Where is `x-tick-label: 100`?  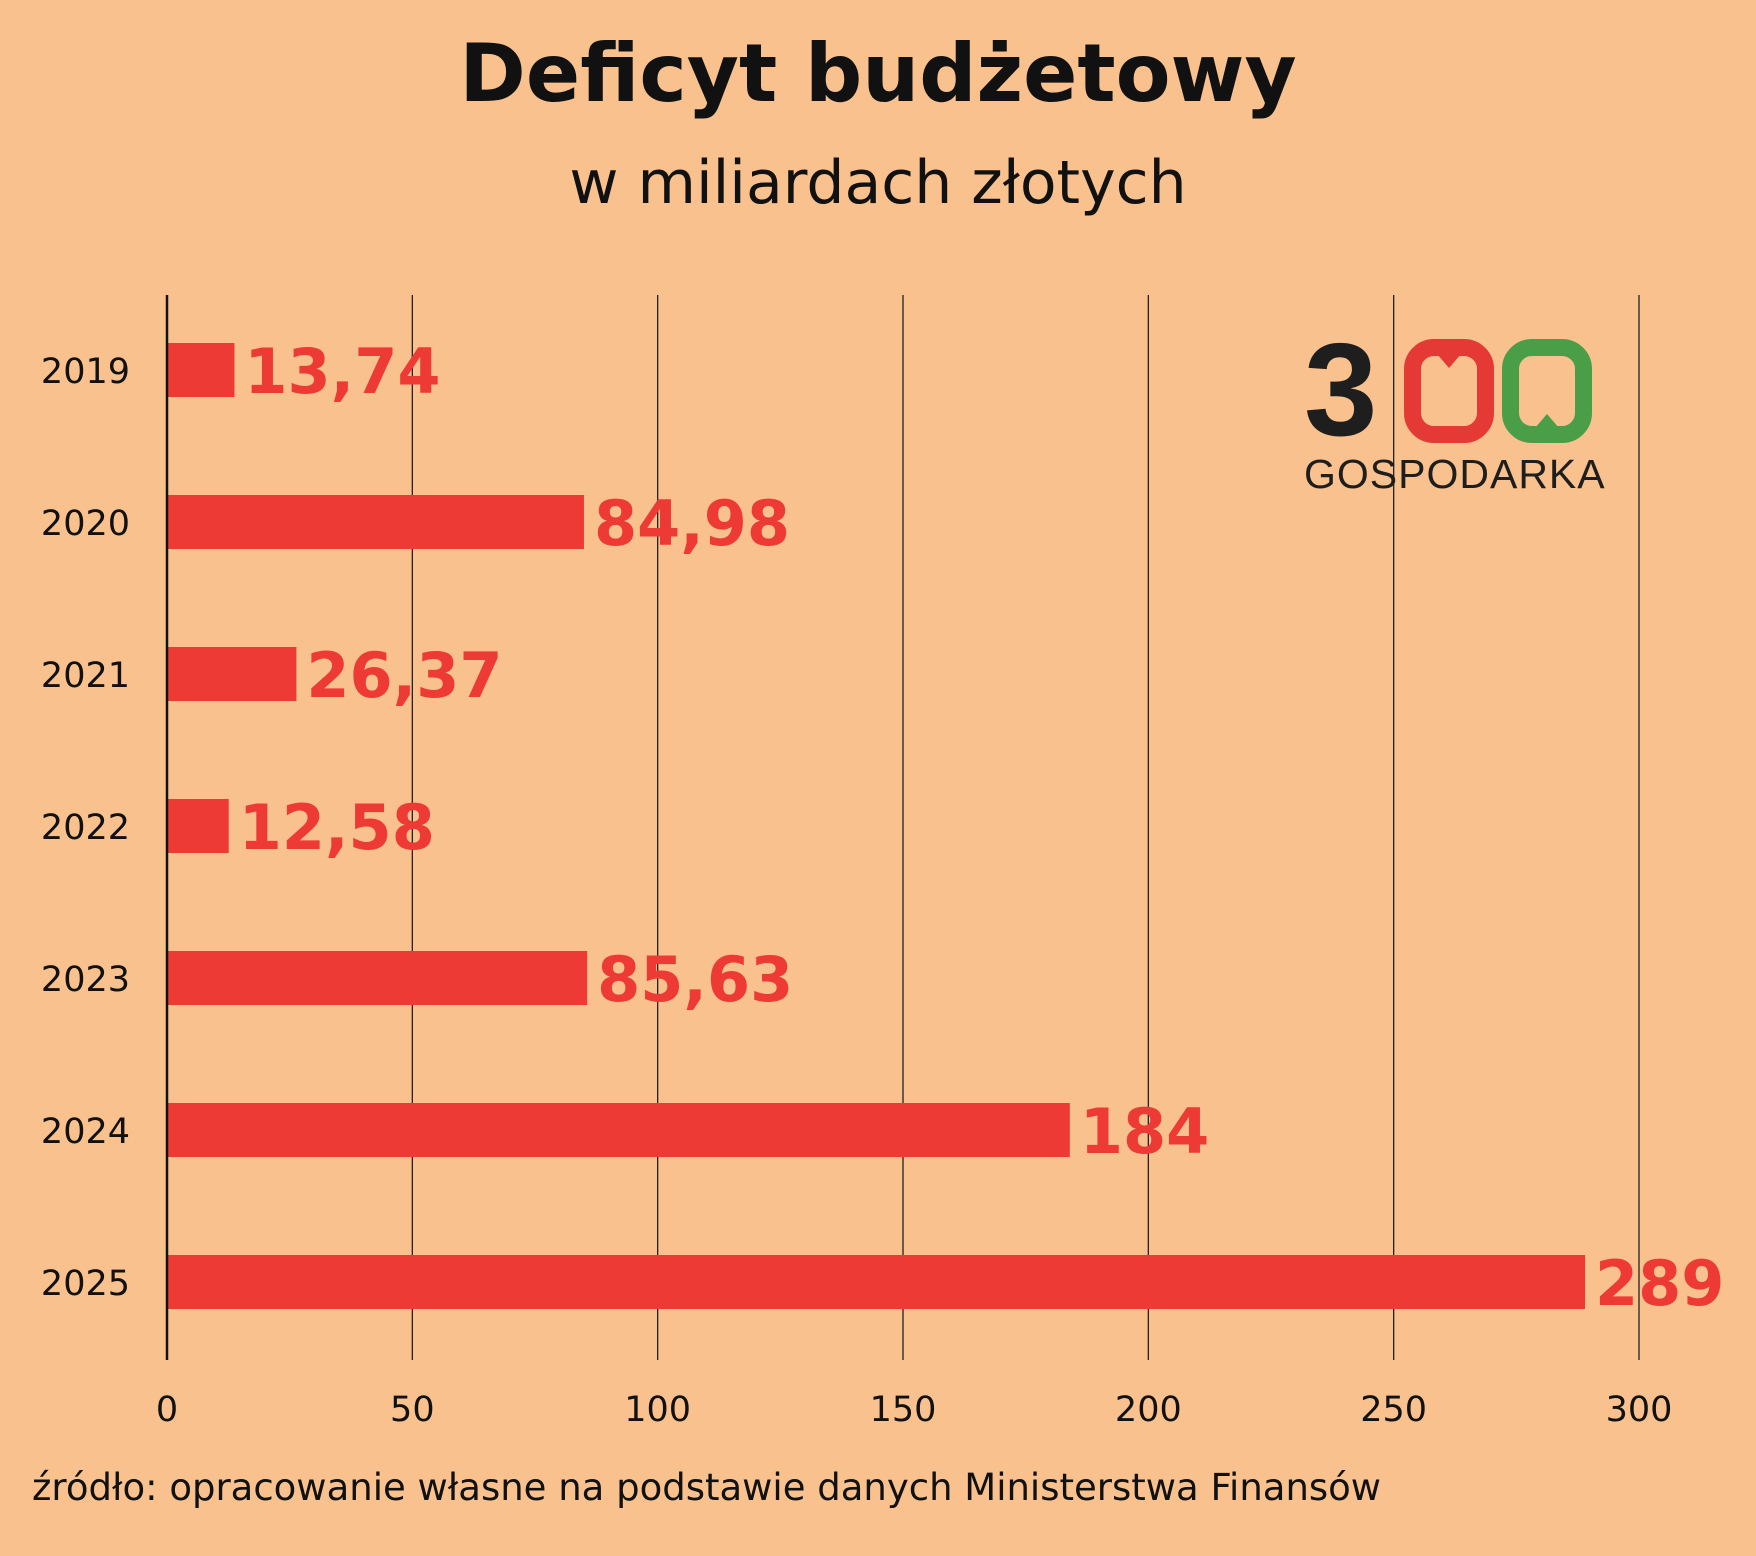 x-tick-label: 100 is located at coordinates (657, 1410).